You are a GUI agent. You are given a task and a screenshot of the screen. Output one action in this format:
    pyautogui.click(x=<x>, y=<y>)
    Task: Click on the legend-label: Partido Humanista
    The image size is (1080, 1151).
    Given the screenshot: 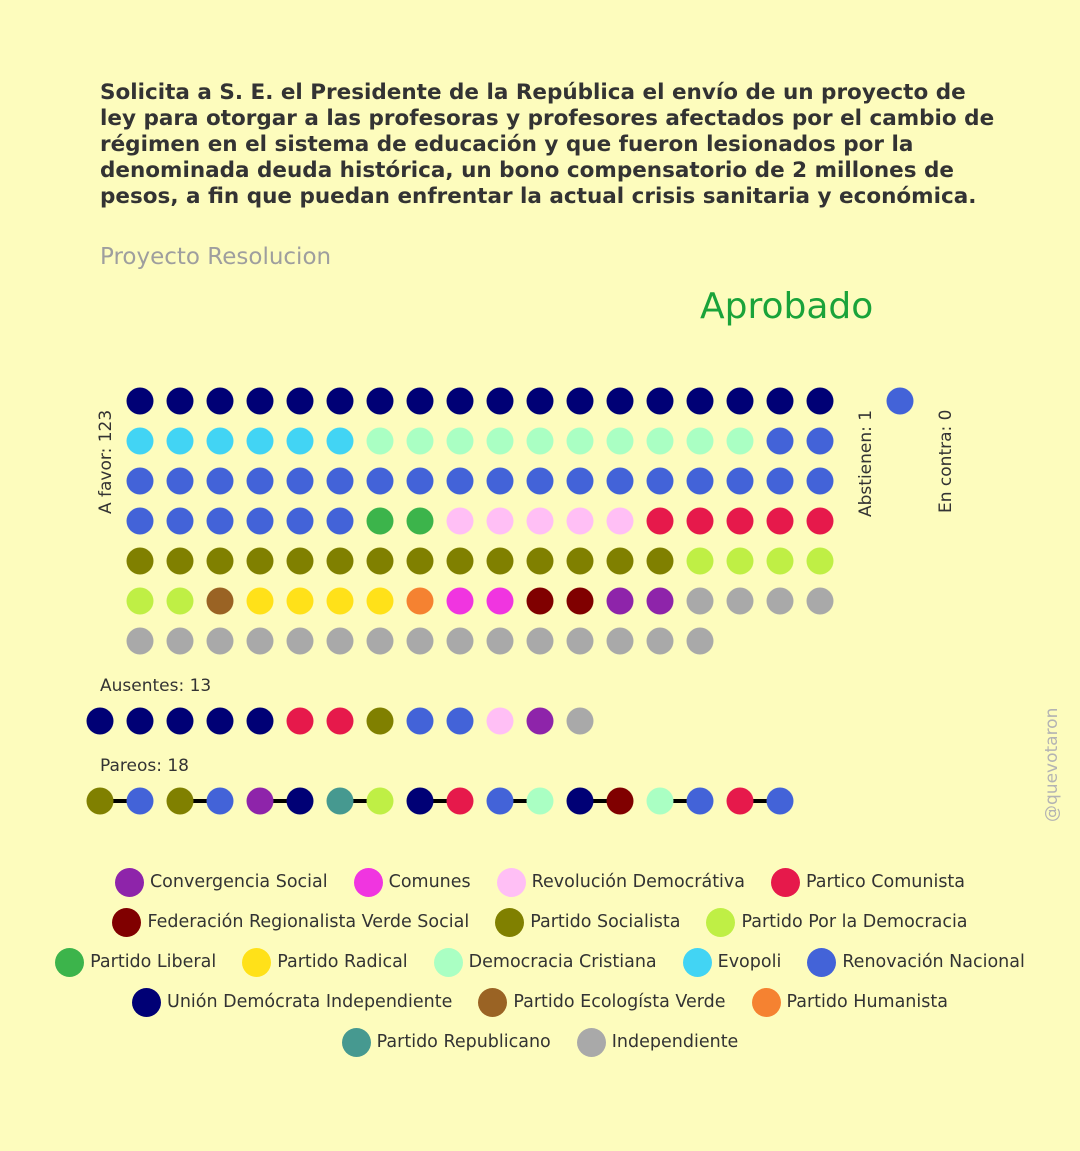 What is the action you would take?
    pyautogui.click(x=867, y=1002)
    